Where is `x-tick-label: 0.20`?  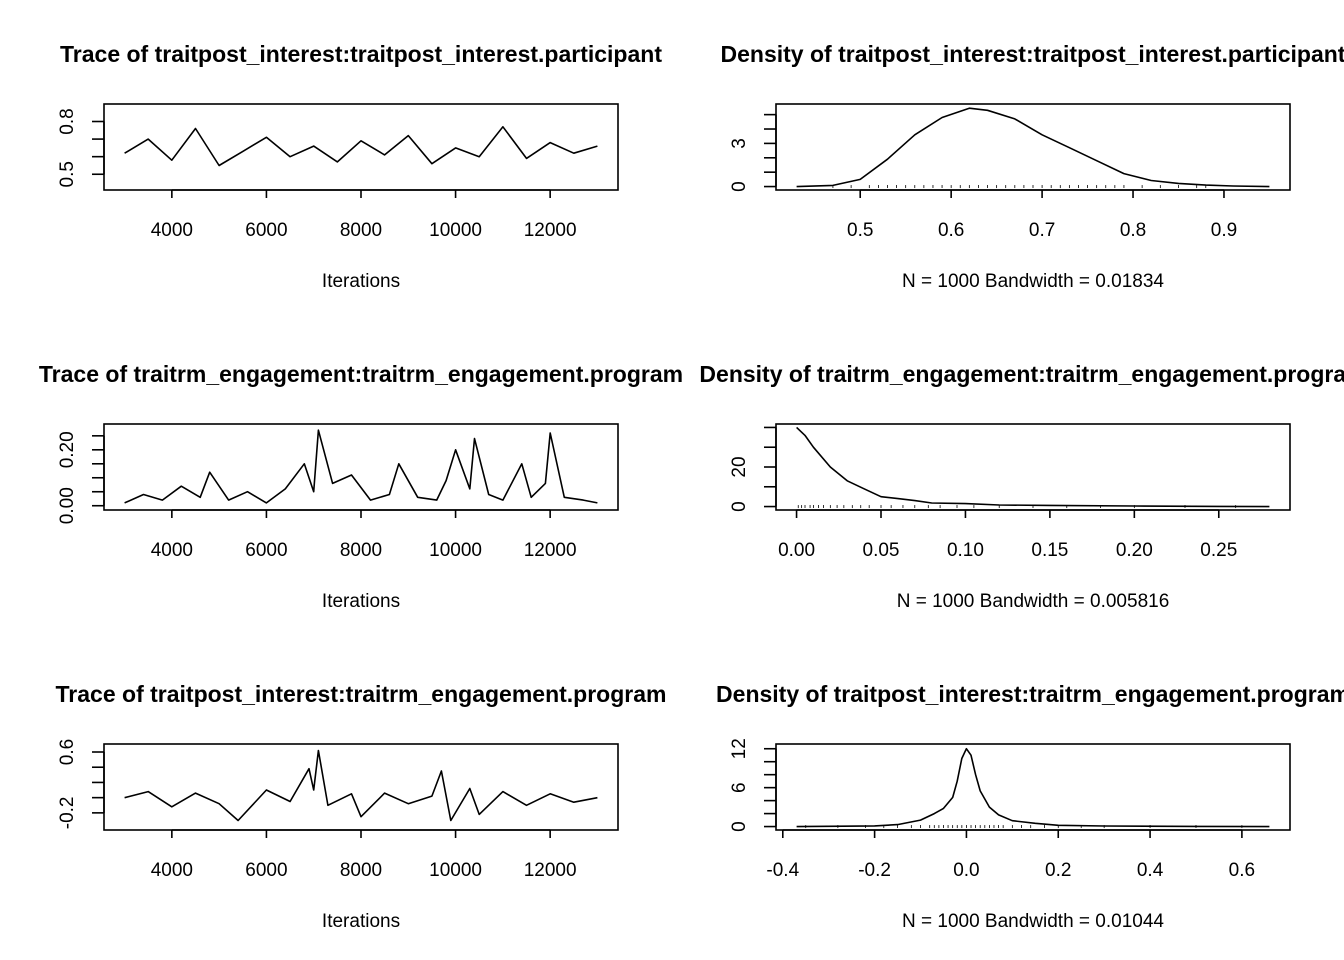
x-tick-label: 0.20 is located at coordinates (1134, 550).